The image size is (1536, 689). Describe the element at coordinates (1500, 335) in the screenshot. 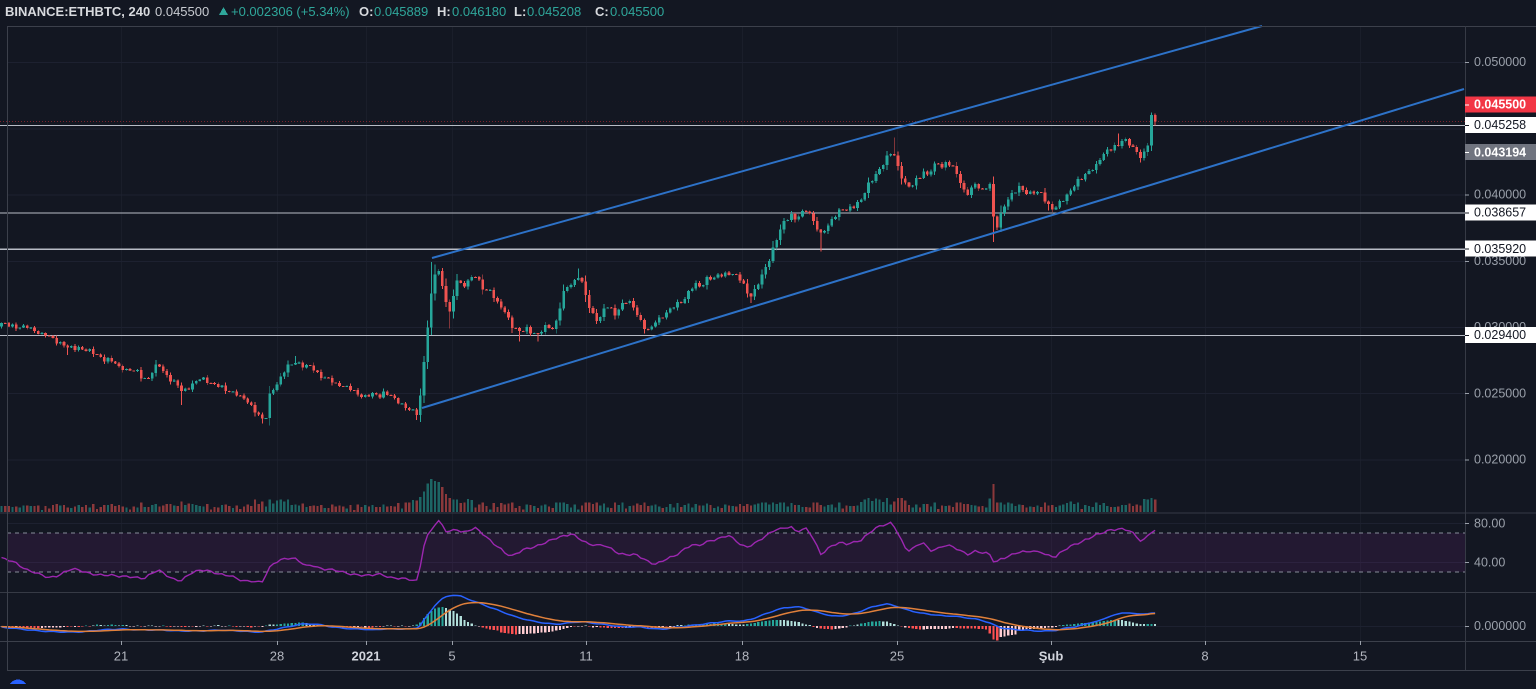

I see `svg-text: 0.029400` at that location.